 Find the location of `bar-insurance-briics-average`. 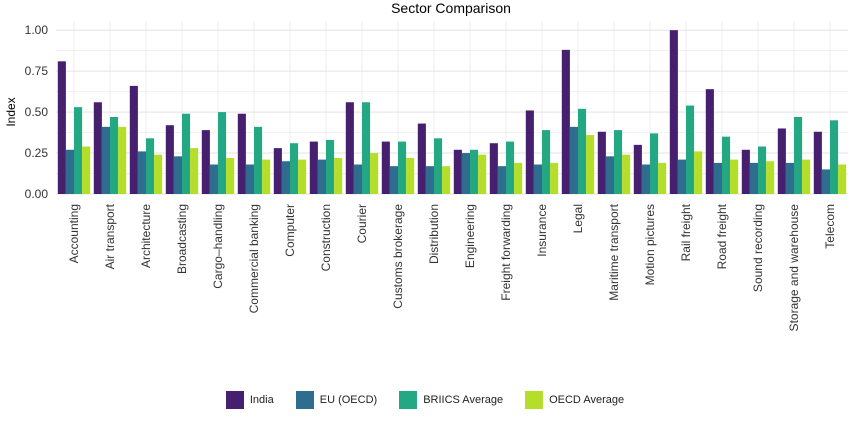

bar-insurance-briics-average is located at coordinates (546, 162).